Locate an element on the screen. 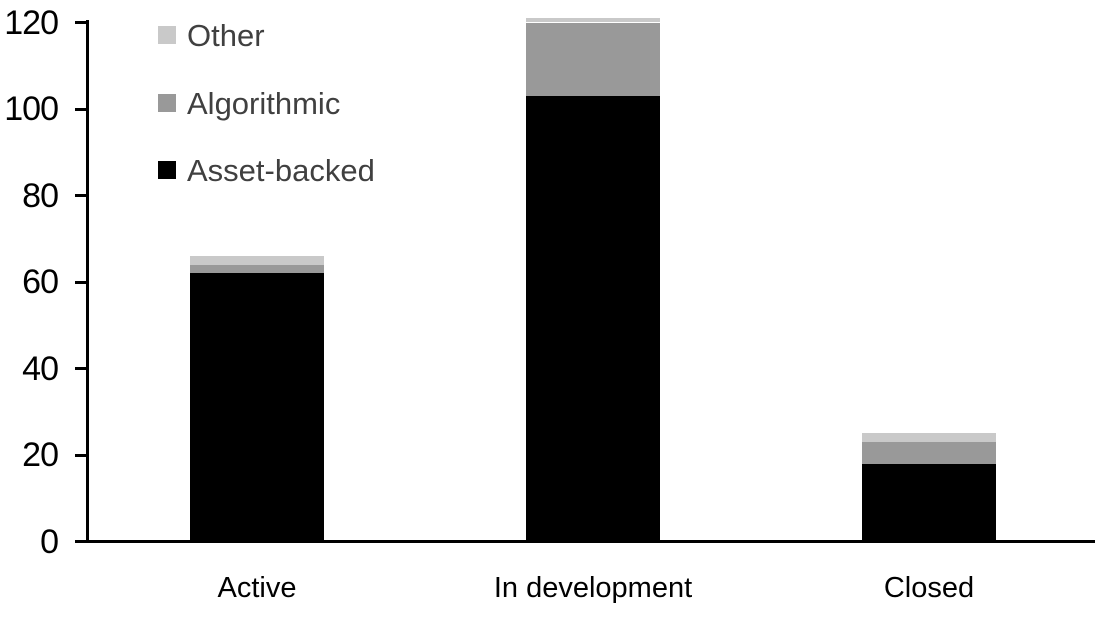 Image resolution: width=1102 pixels, height=618 pixels. legend-label: Other is located at coordinates (226, 35).